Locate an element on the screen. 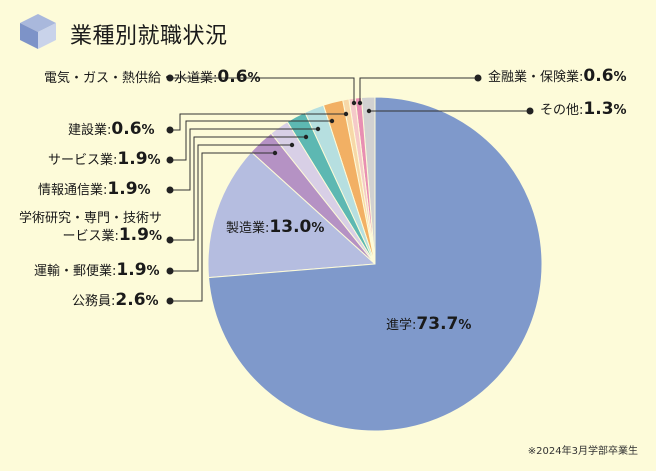 The width and height of the screenshot is (656, 471). label-public-name: 公務員 is located at coordinates (92, 301).